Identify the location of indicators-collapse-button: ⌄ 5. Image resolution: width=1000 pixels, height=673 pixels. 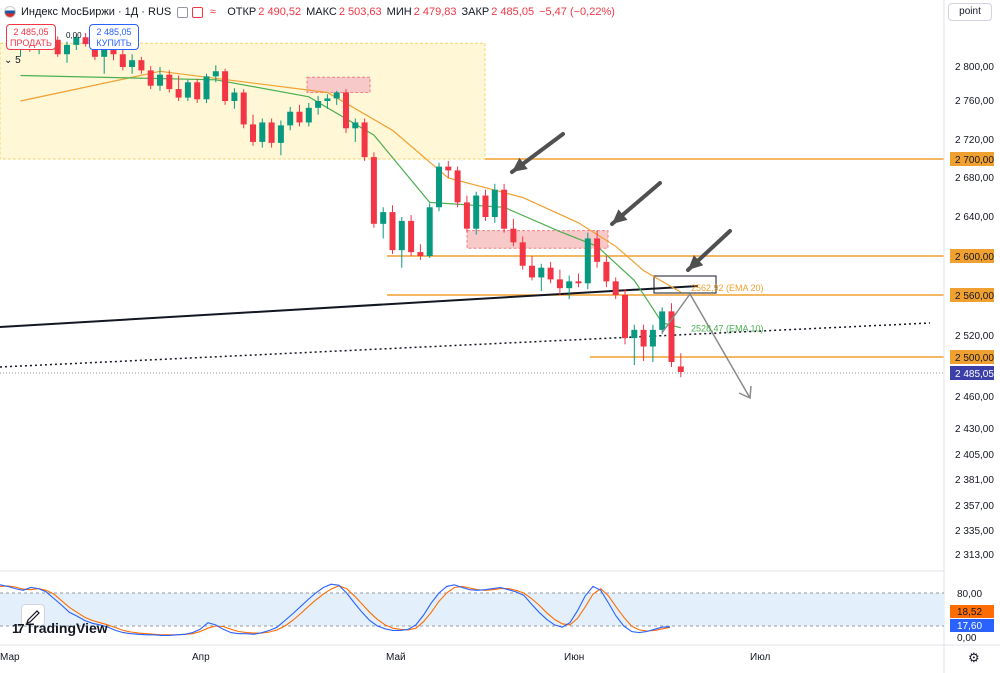
(12, 60).